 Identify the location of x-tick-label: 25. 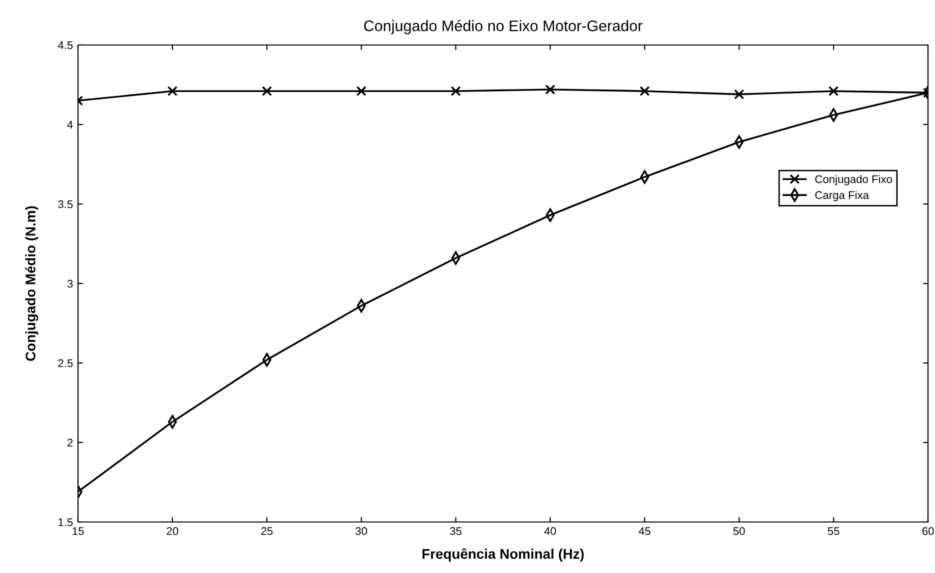
(267, 531).